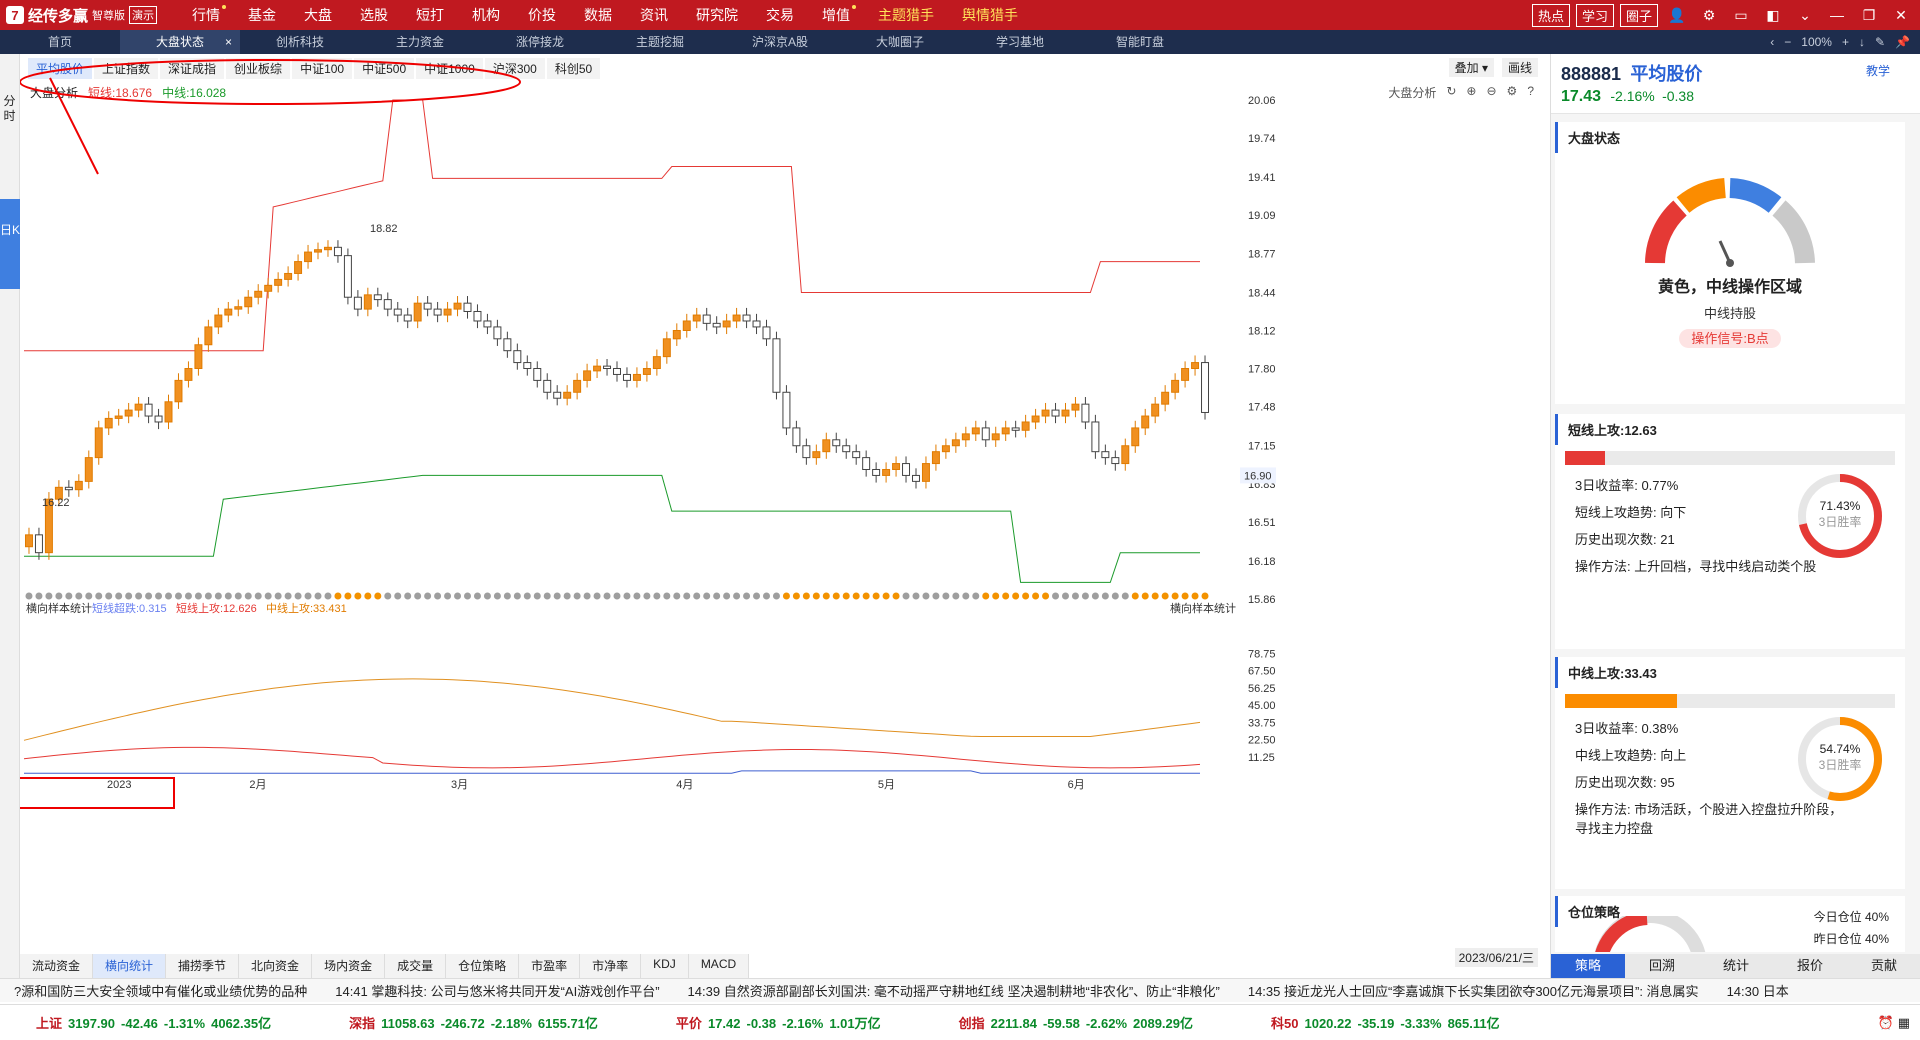 Image resolution: width=1920 pixels, height=1040 pixels. Describe the element at coordinates (1471, 91) in the screenshot. I see `add-icon: ⊕` at that location.